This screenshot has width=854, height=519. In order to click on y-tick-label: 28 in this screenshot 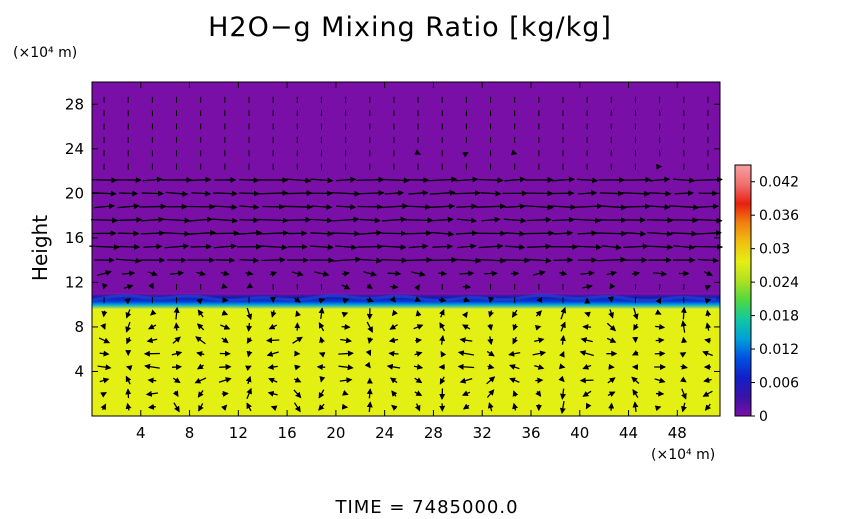, I will do `click(74, 104)`.